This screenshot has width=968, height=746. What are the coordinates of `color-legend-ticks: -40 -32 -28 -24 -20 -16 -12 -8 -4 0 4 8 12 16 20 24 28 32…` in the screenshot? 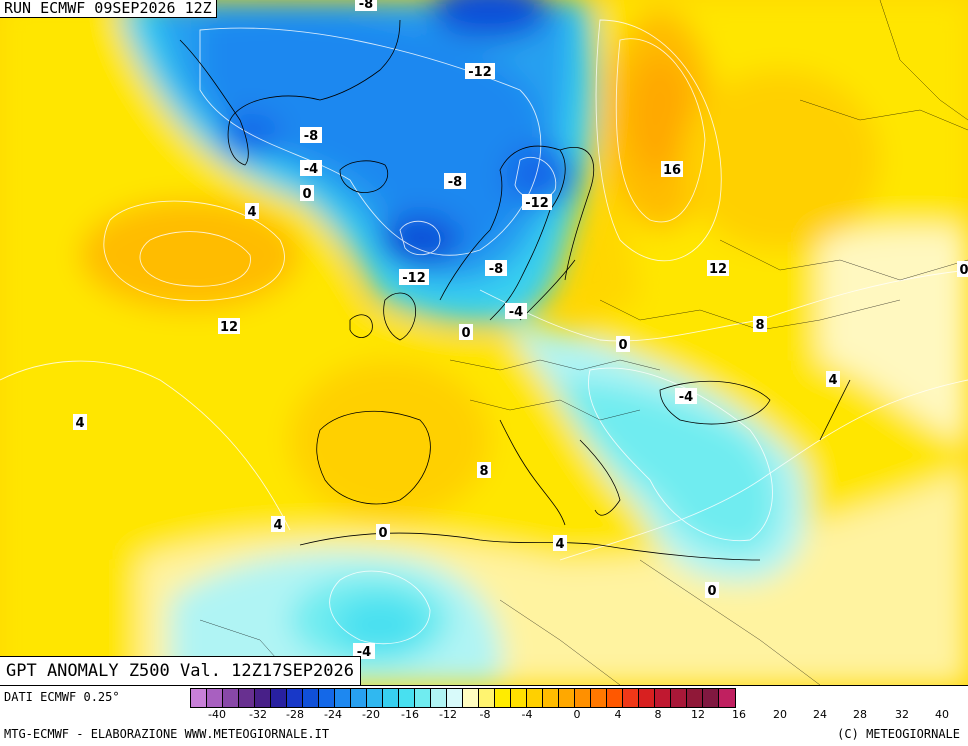 It's located at (578, 716).